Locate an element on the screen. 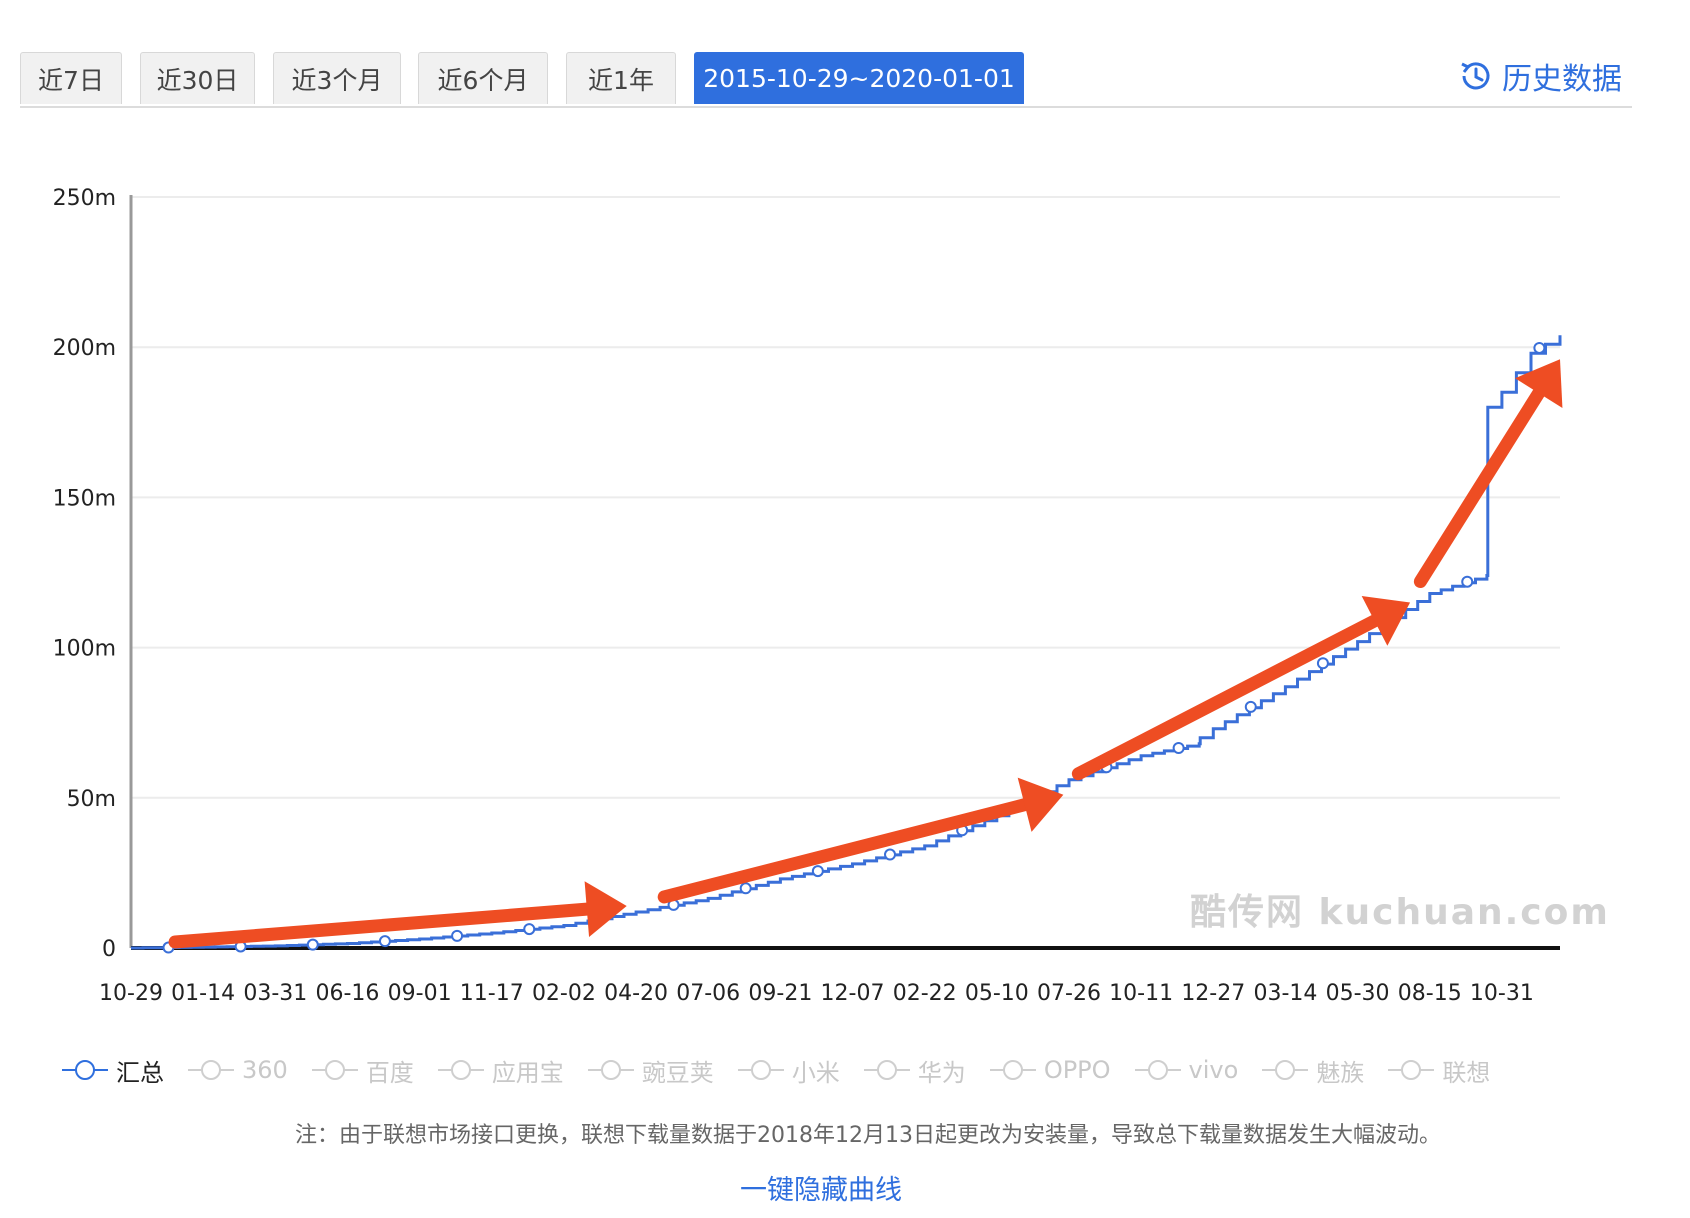 This screenshot has height=1218, width=1690. x-tick-label: 11-17 is located at coordinates (492, 993).